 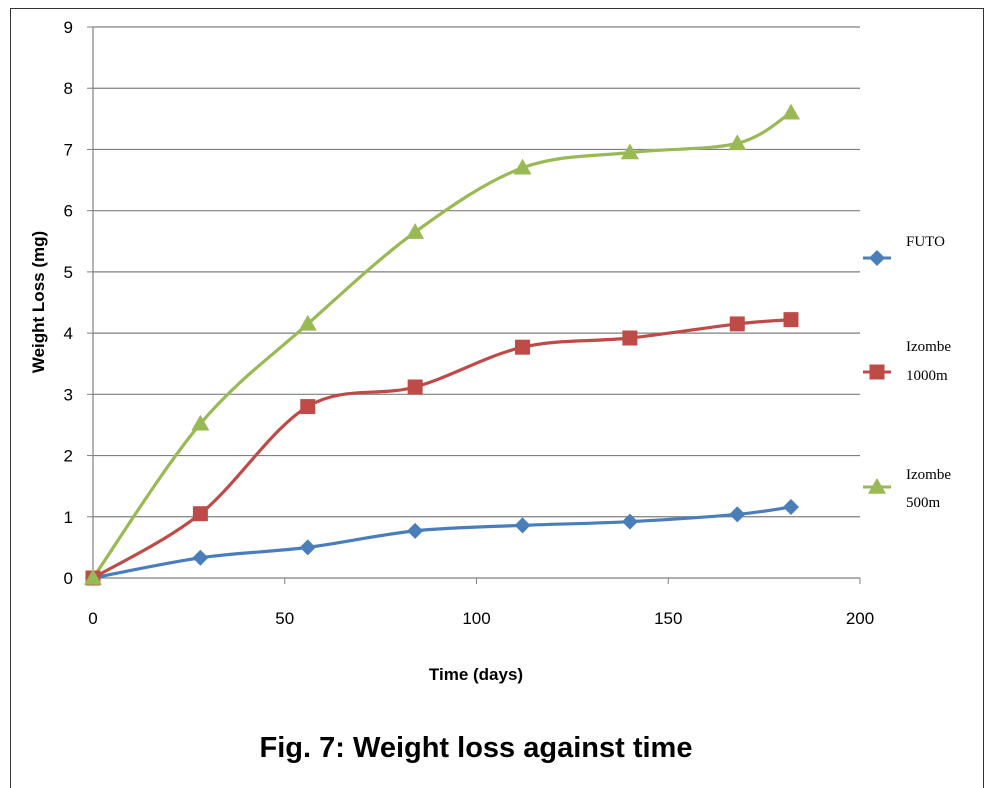 I want to click on x-tick-label: 50, so click(x=284, y=618).